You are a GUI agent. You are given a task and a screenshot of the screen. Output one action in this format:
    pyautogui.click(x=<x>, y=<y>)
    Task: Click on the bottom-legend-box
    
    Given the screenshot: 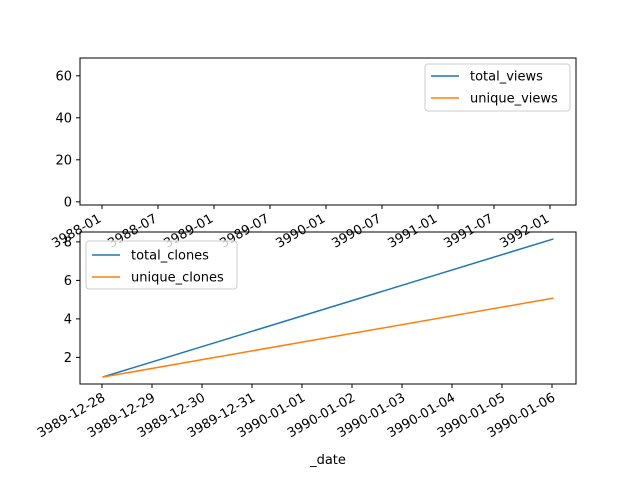 What is the action you would take?
    pyautogui.click(x=161, y=265)
    